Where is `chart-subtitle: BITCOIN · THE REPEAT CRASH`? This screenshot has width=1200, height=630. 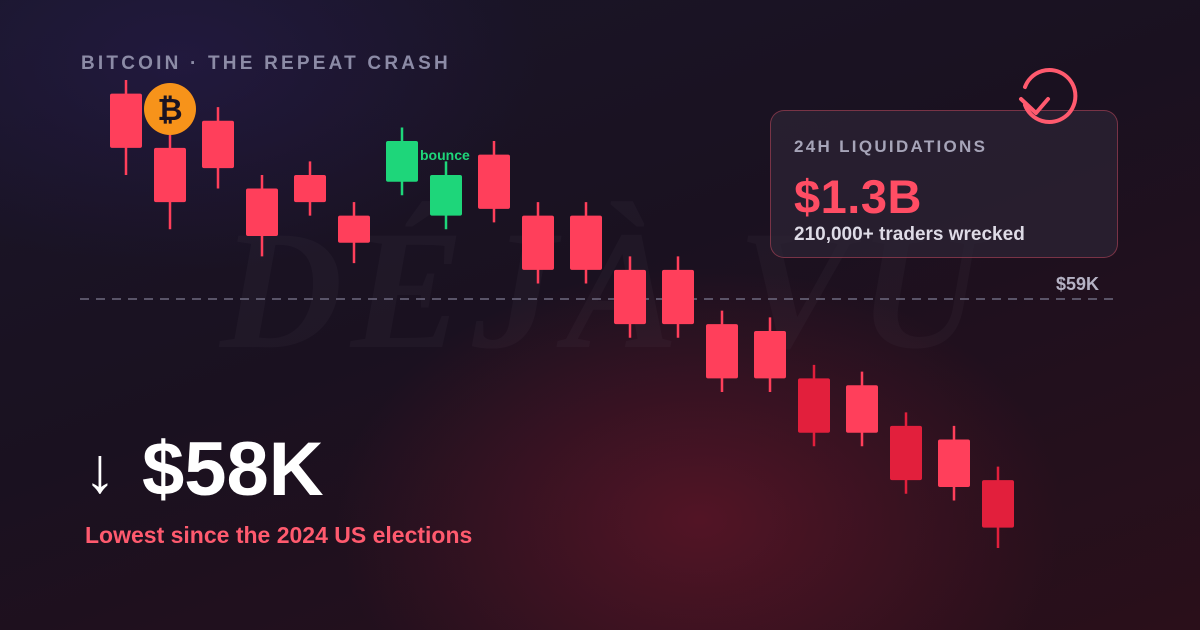 chart-subtitle: BITCOIN · THE REPEAT CRASH is located at coordinates (266, 63).